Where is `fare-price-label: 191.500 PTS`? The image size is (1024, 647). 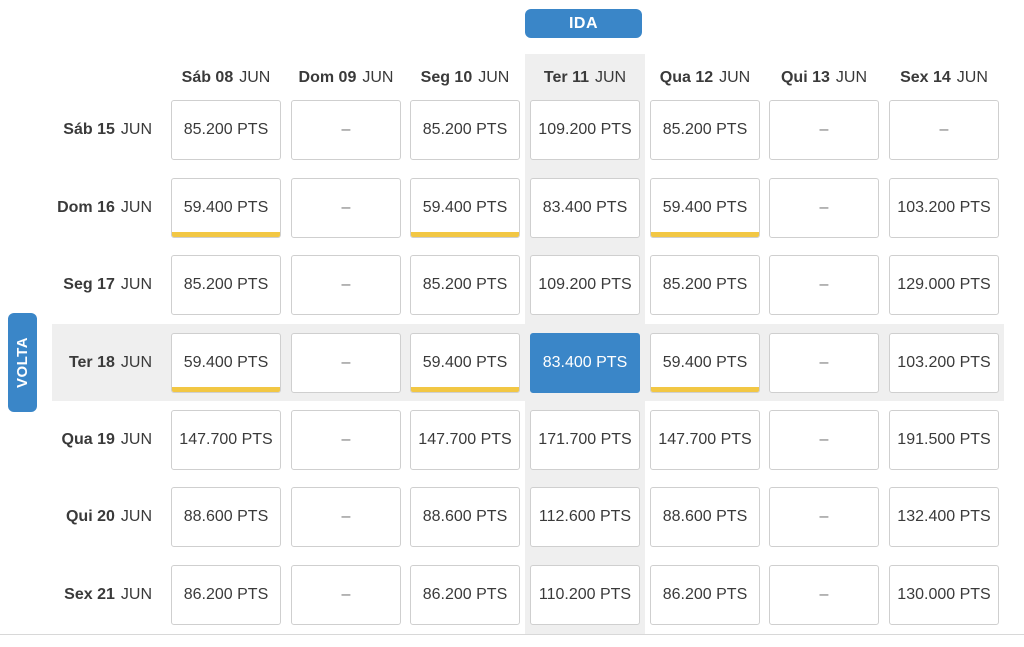 fare-price-label: 191.500 PTS is located at coordinates (944, 439).